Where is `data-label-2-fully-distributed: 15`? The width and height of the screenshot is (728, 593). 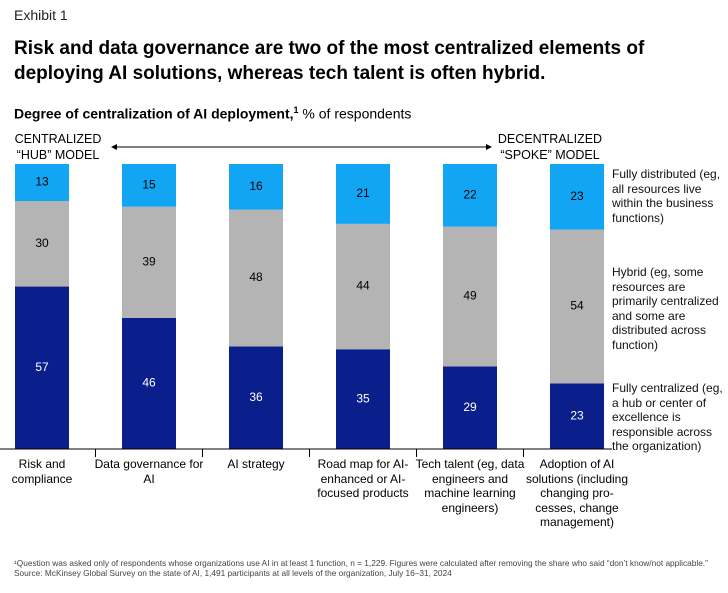
data-label-2-fully-distributed: 15 is located at coordinates (149, 185).